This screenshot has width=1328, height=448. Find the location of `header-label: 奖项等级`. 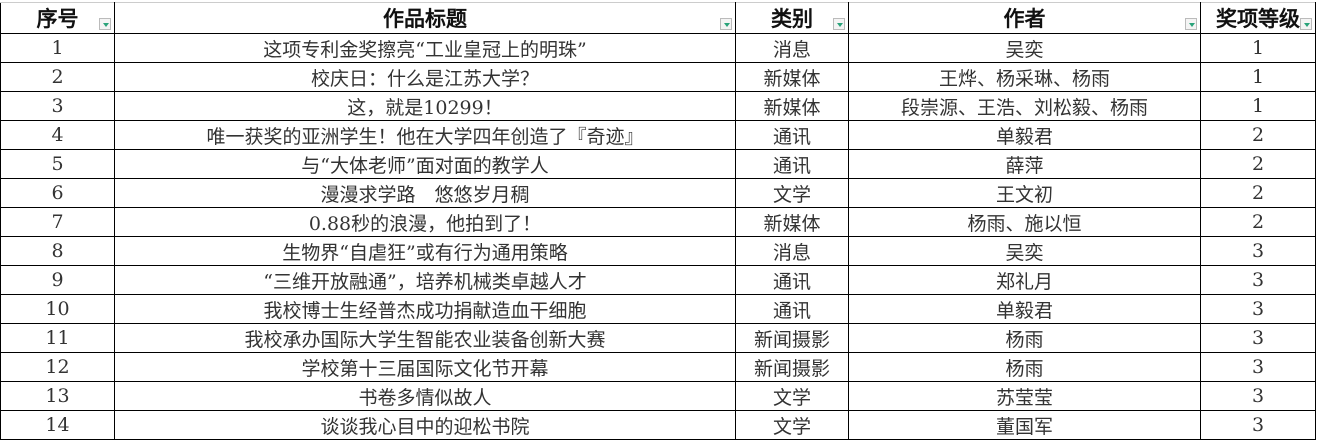

header-label: 奖项等级 is located at coordinates (1258, 18).